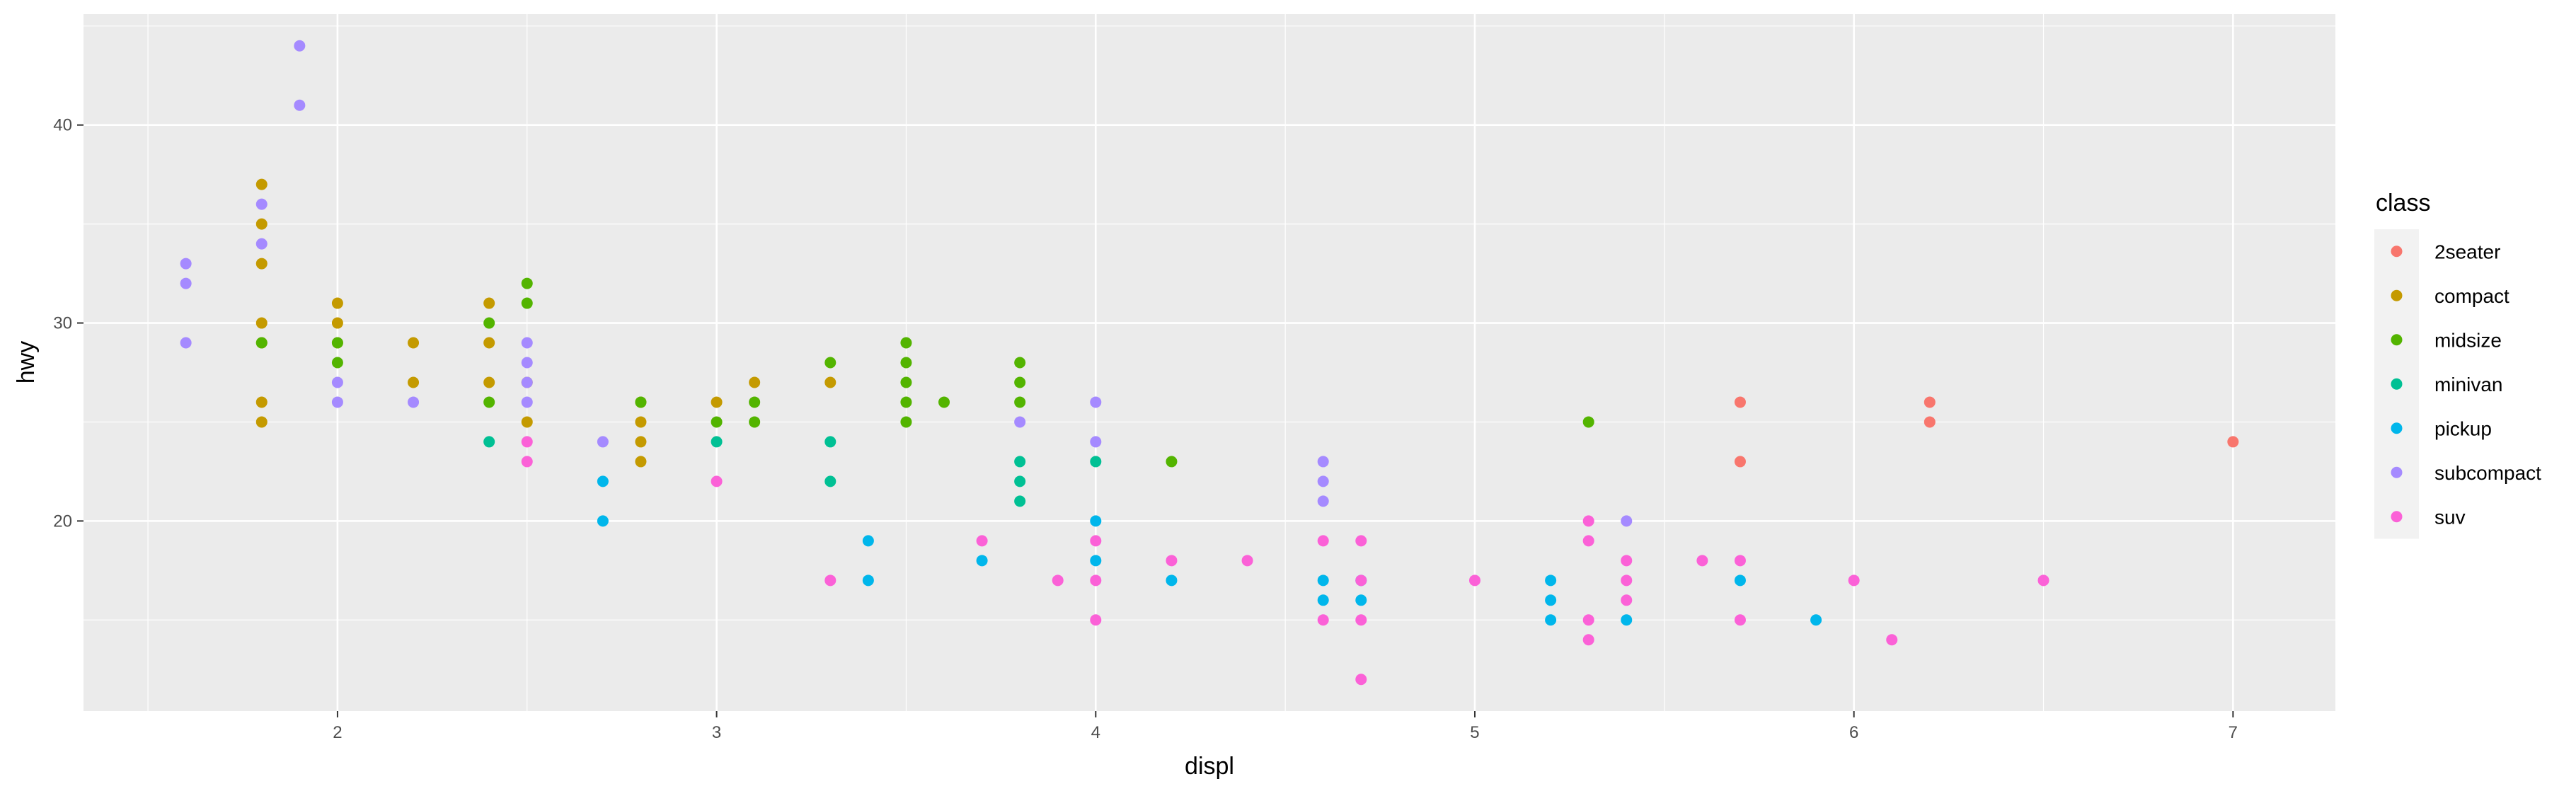 Image resolution: width=2576 pixels, height=791 pixels. Describe the element at coordinates (2397, 252) in the screenshot. I see `legend-key-2seater` at that location.